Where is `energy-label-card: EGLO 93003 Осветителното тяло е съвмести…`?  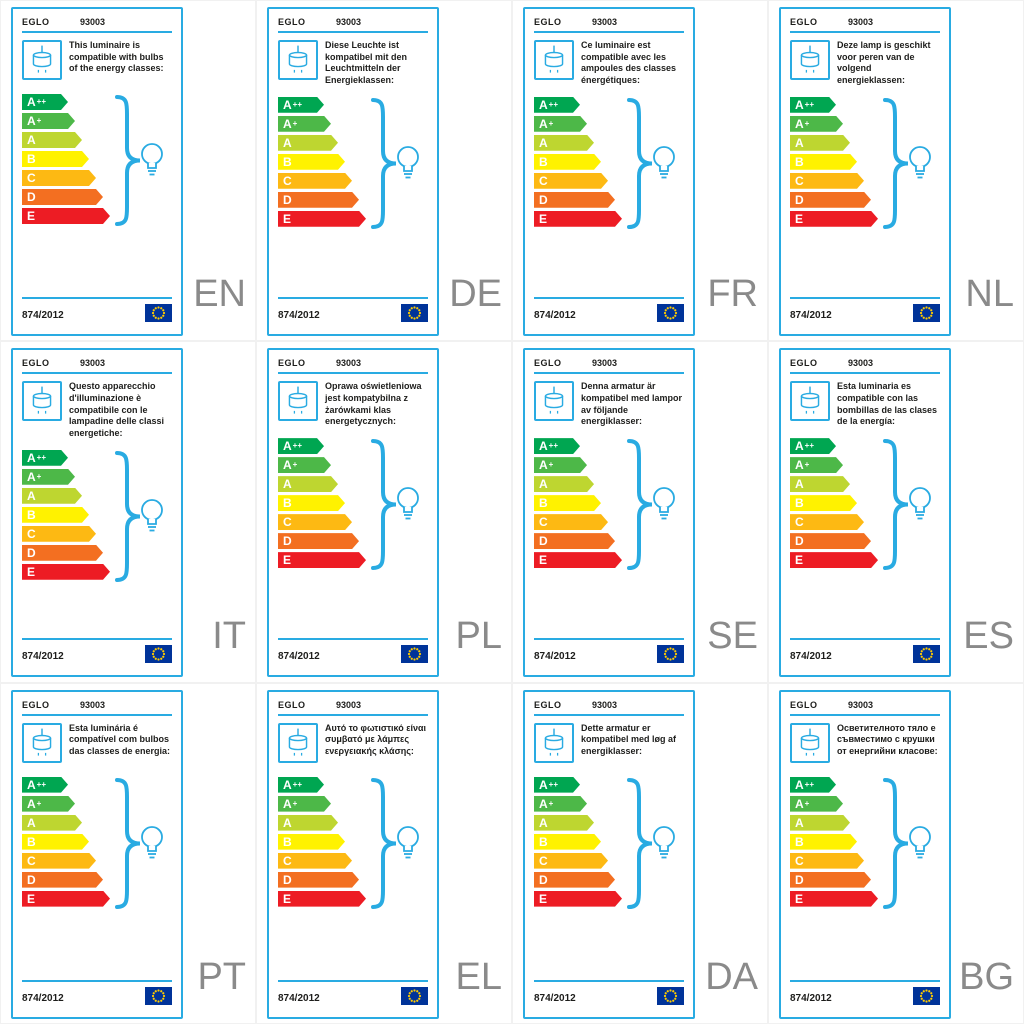
energy-label-card: EGLO 93003 Осветителното тяло е съвмести… is located at coordinates (865, 854).